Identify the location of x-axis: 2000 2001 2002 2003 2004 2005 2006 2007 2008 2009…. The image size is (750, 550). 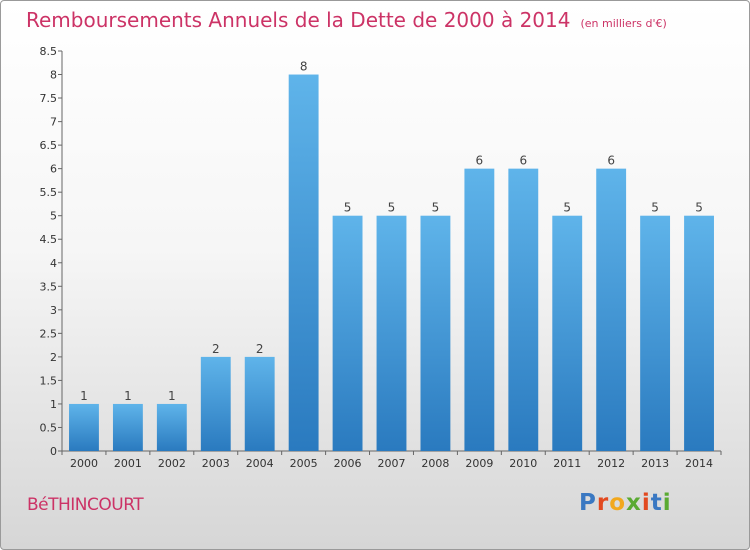
(391, 460).